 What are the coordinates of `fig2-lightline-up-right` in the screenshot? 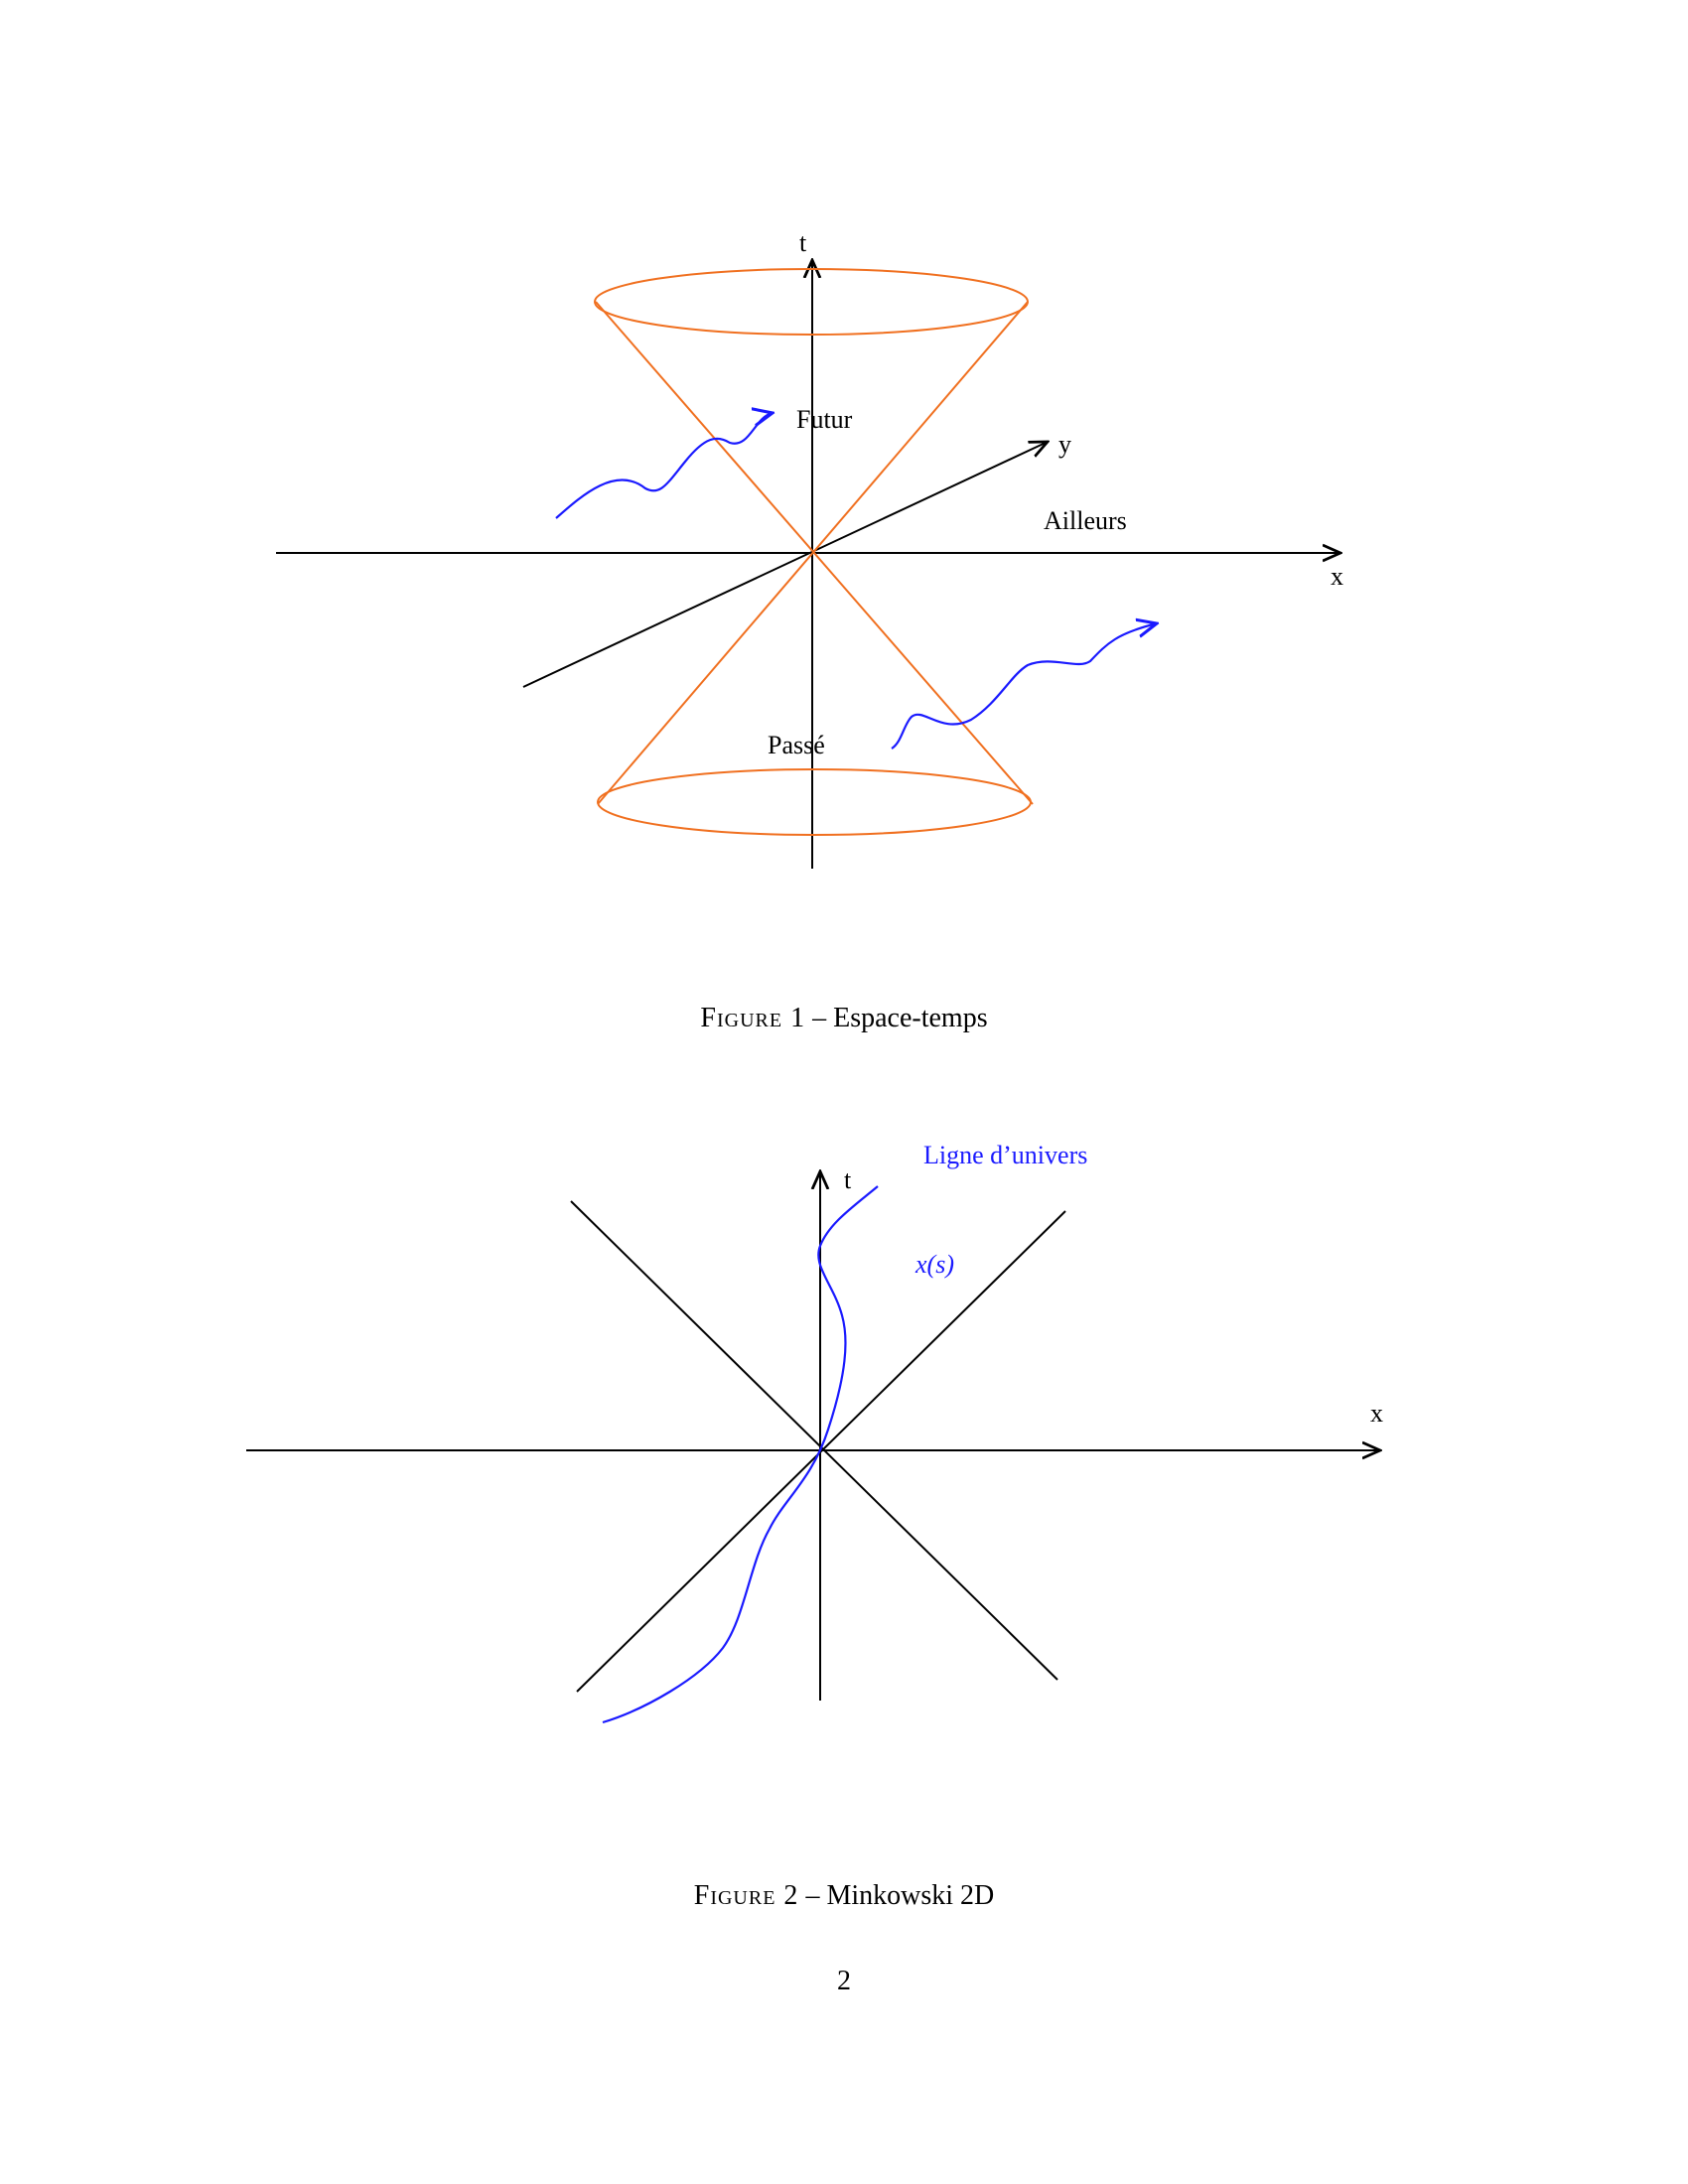 It's located at (821, 1451).